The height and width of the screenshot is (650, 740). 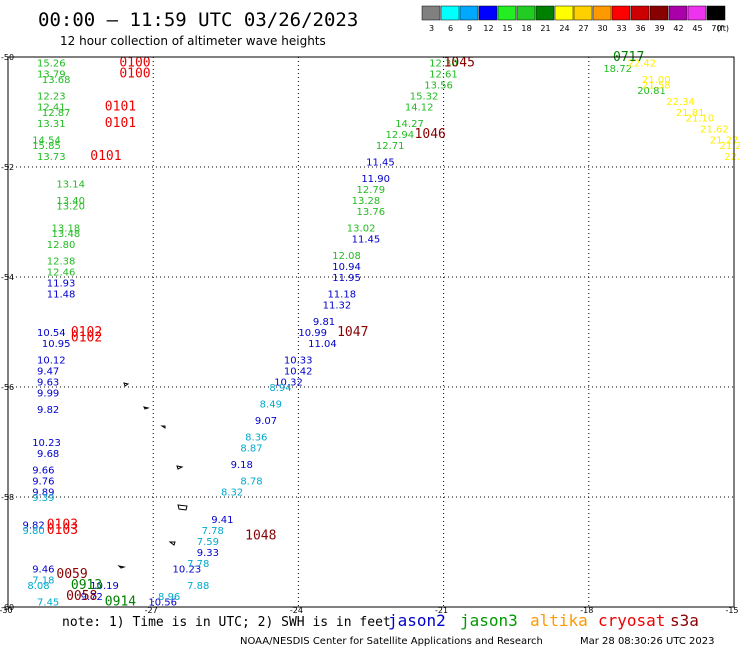 I want to click on wave-height-label: 13.76, so click(x=370, y=212).